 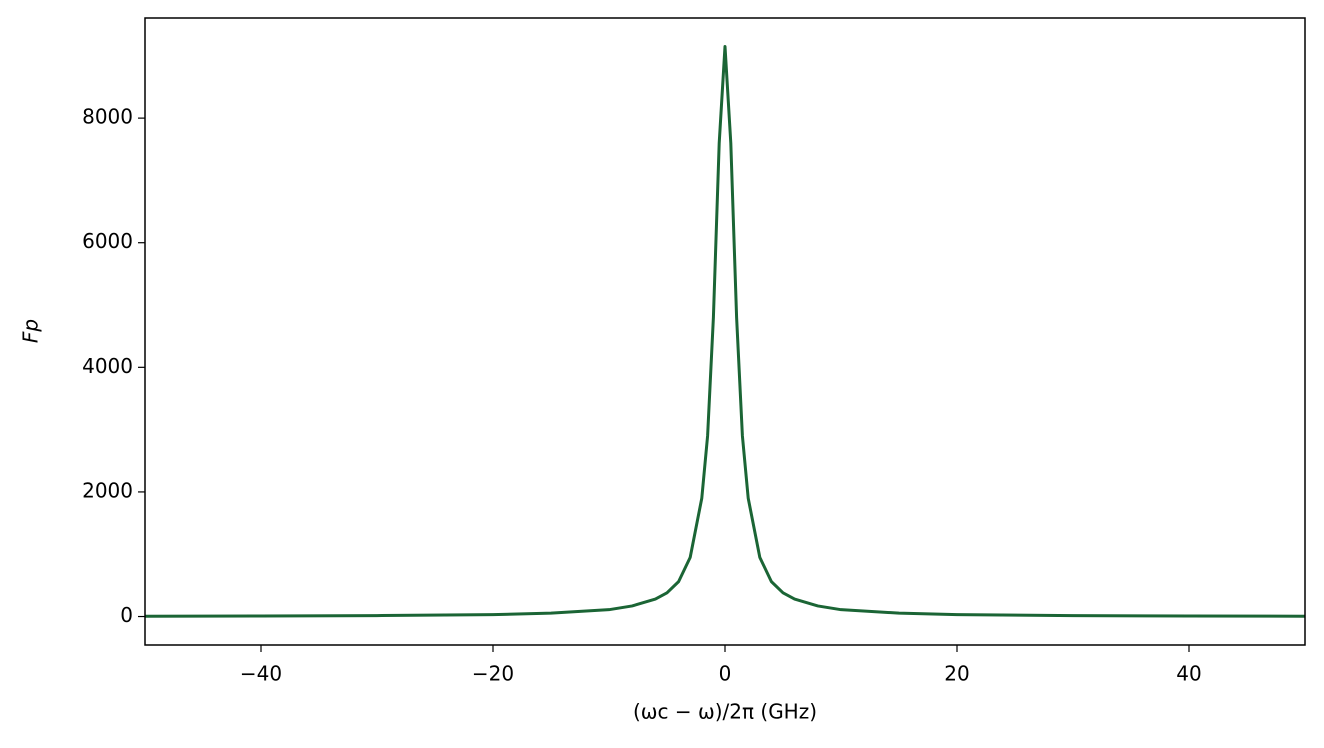 What do you see at coordinates (261, 674) in the screenshot?
I see `x-tick-label: −40` at bounding box center [261, 674].